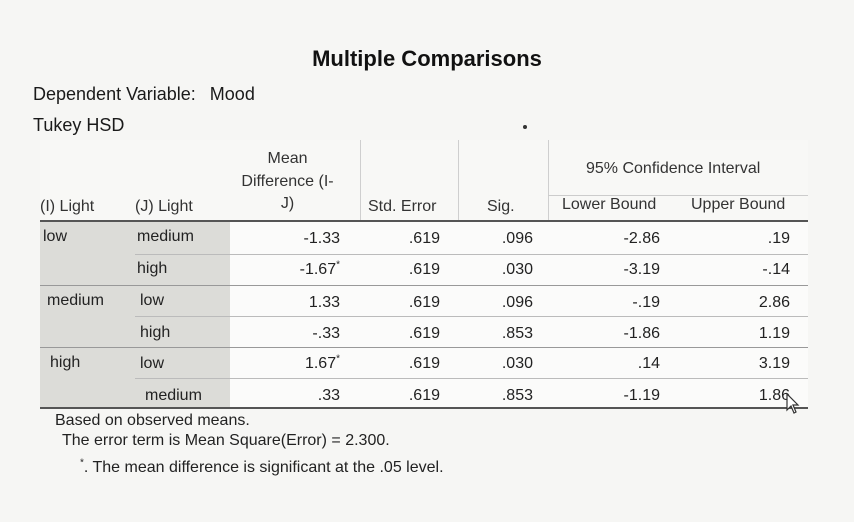 The width and height of the screenshot is (854, 522). I want to click on cell-lower-bound: -1.19, so click(641, 395).